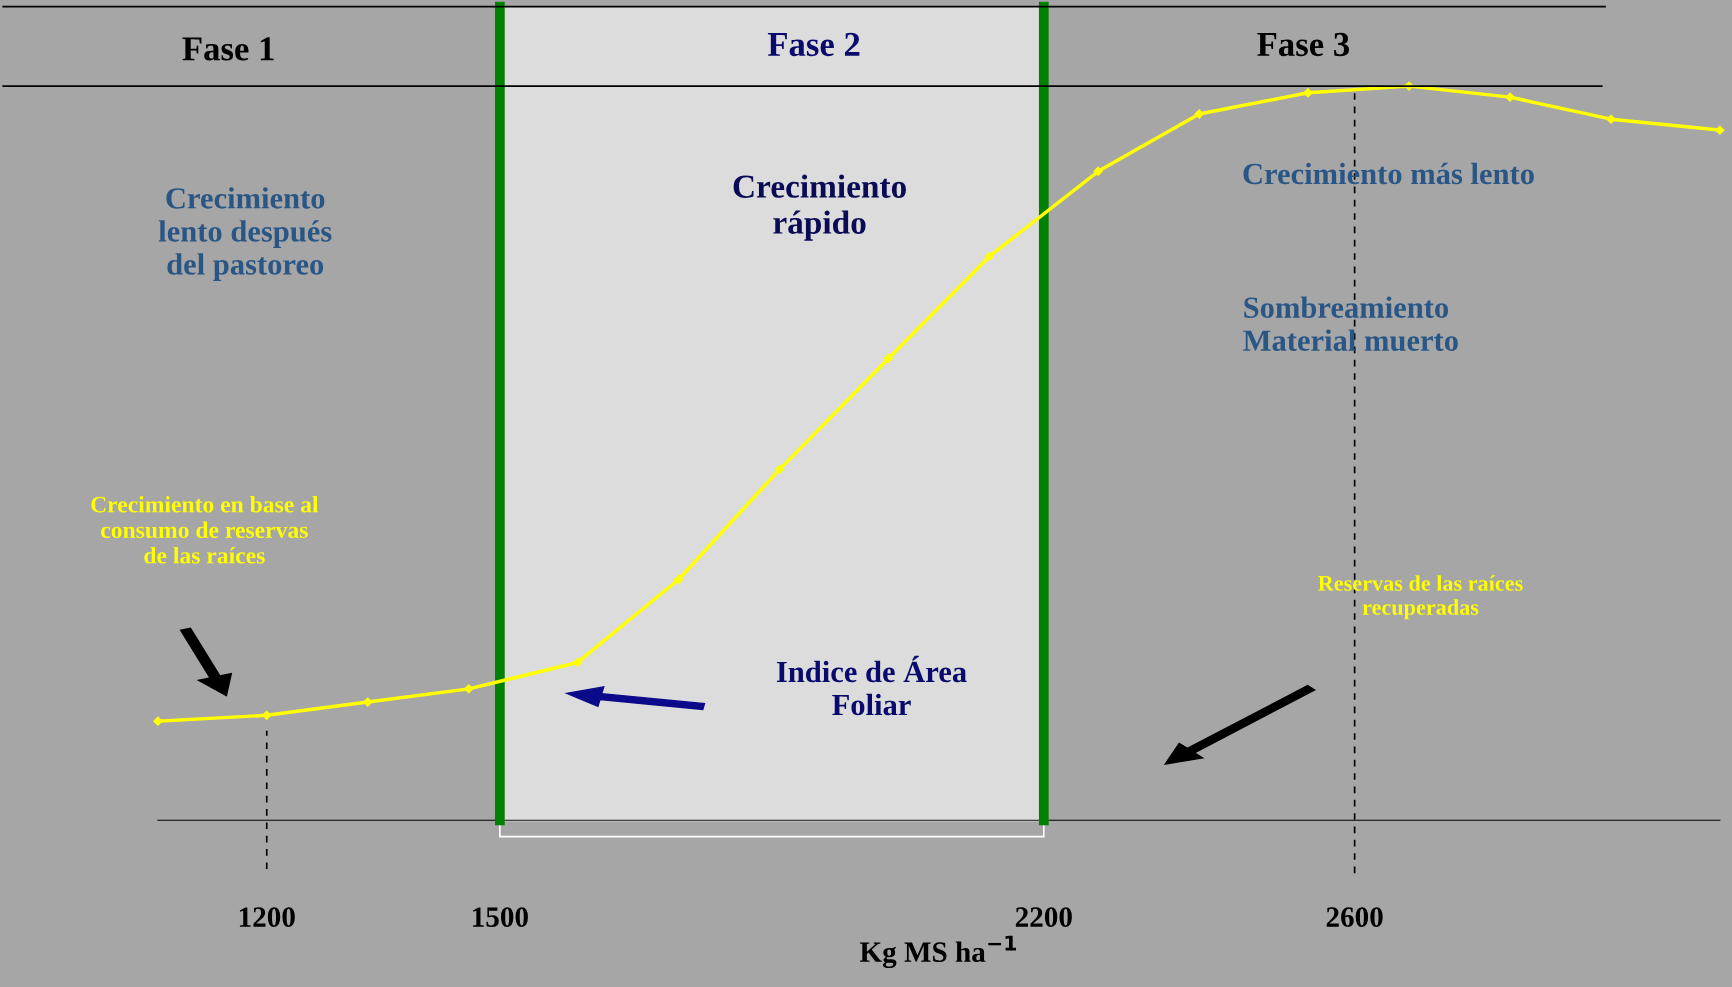 This screenshot has height=987, width=1732. I want to click on x-tick-label: 2600, so click(1354, 917).